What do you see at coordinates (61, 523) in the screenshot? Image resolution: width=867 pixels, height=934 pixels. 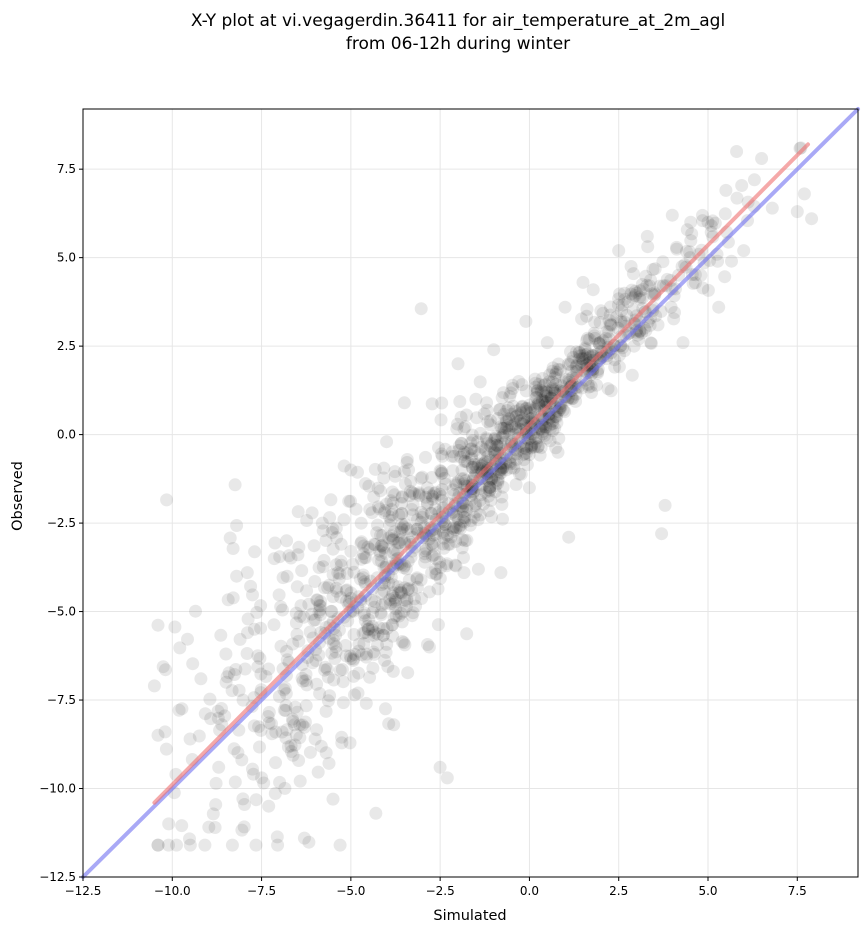 I see `y-tick-label: −2.5` at bounding box center [61, 523].